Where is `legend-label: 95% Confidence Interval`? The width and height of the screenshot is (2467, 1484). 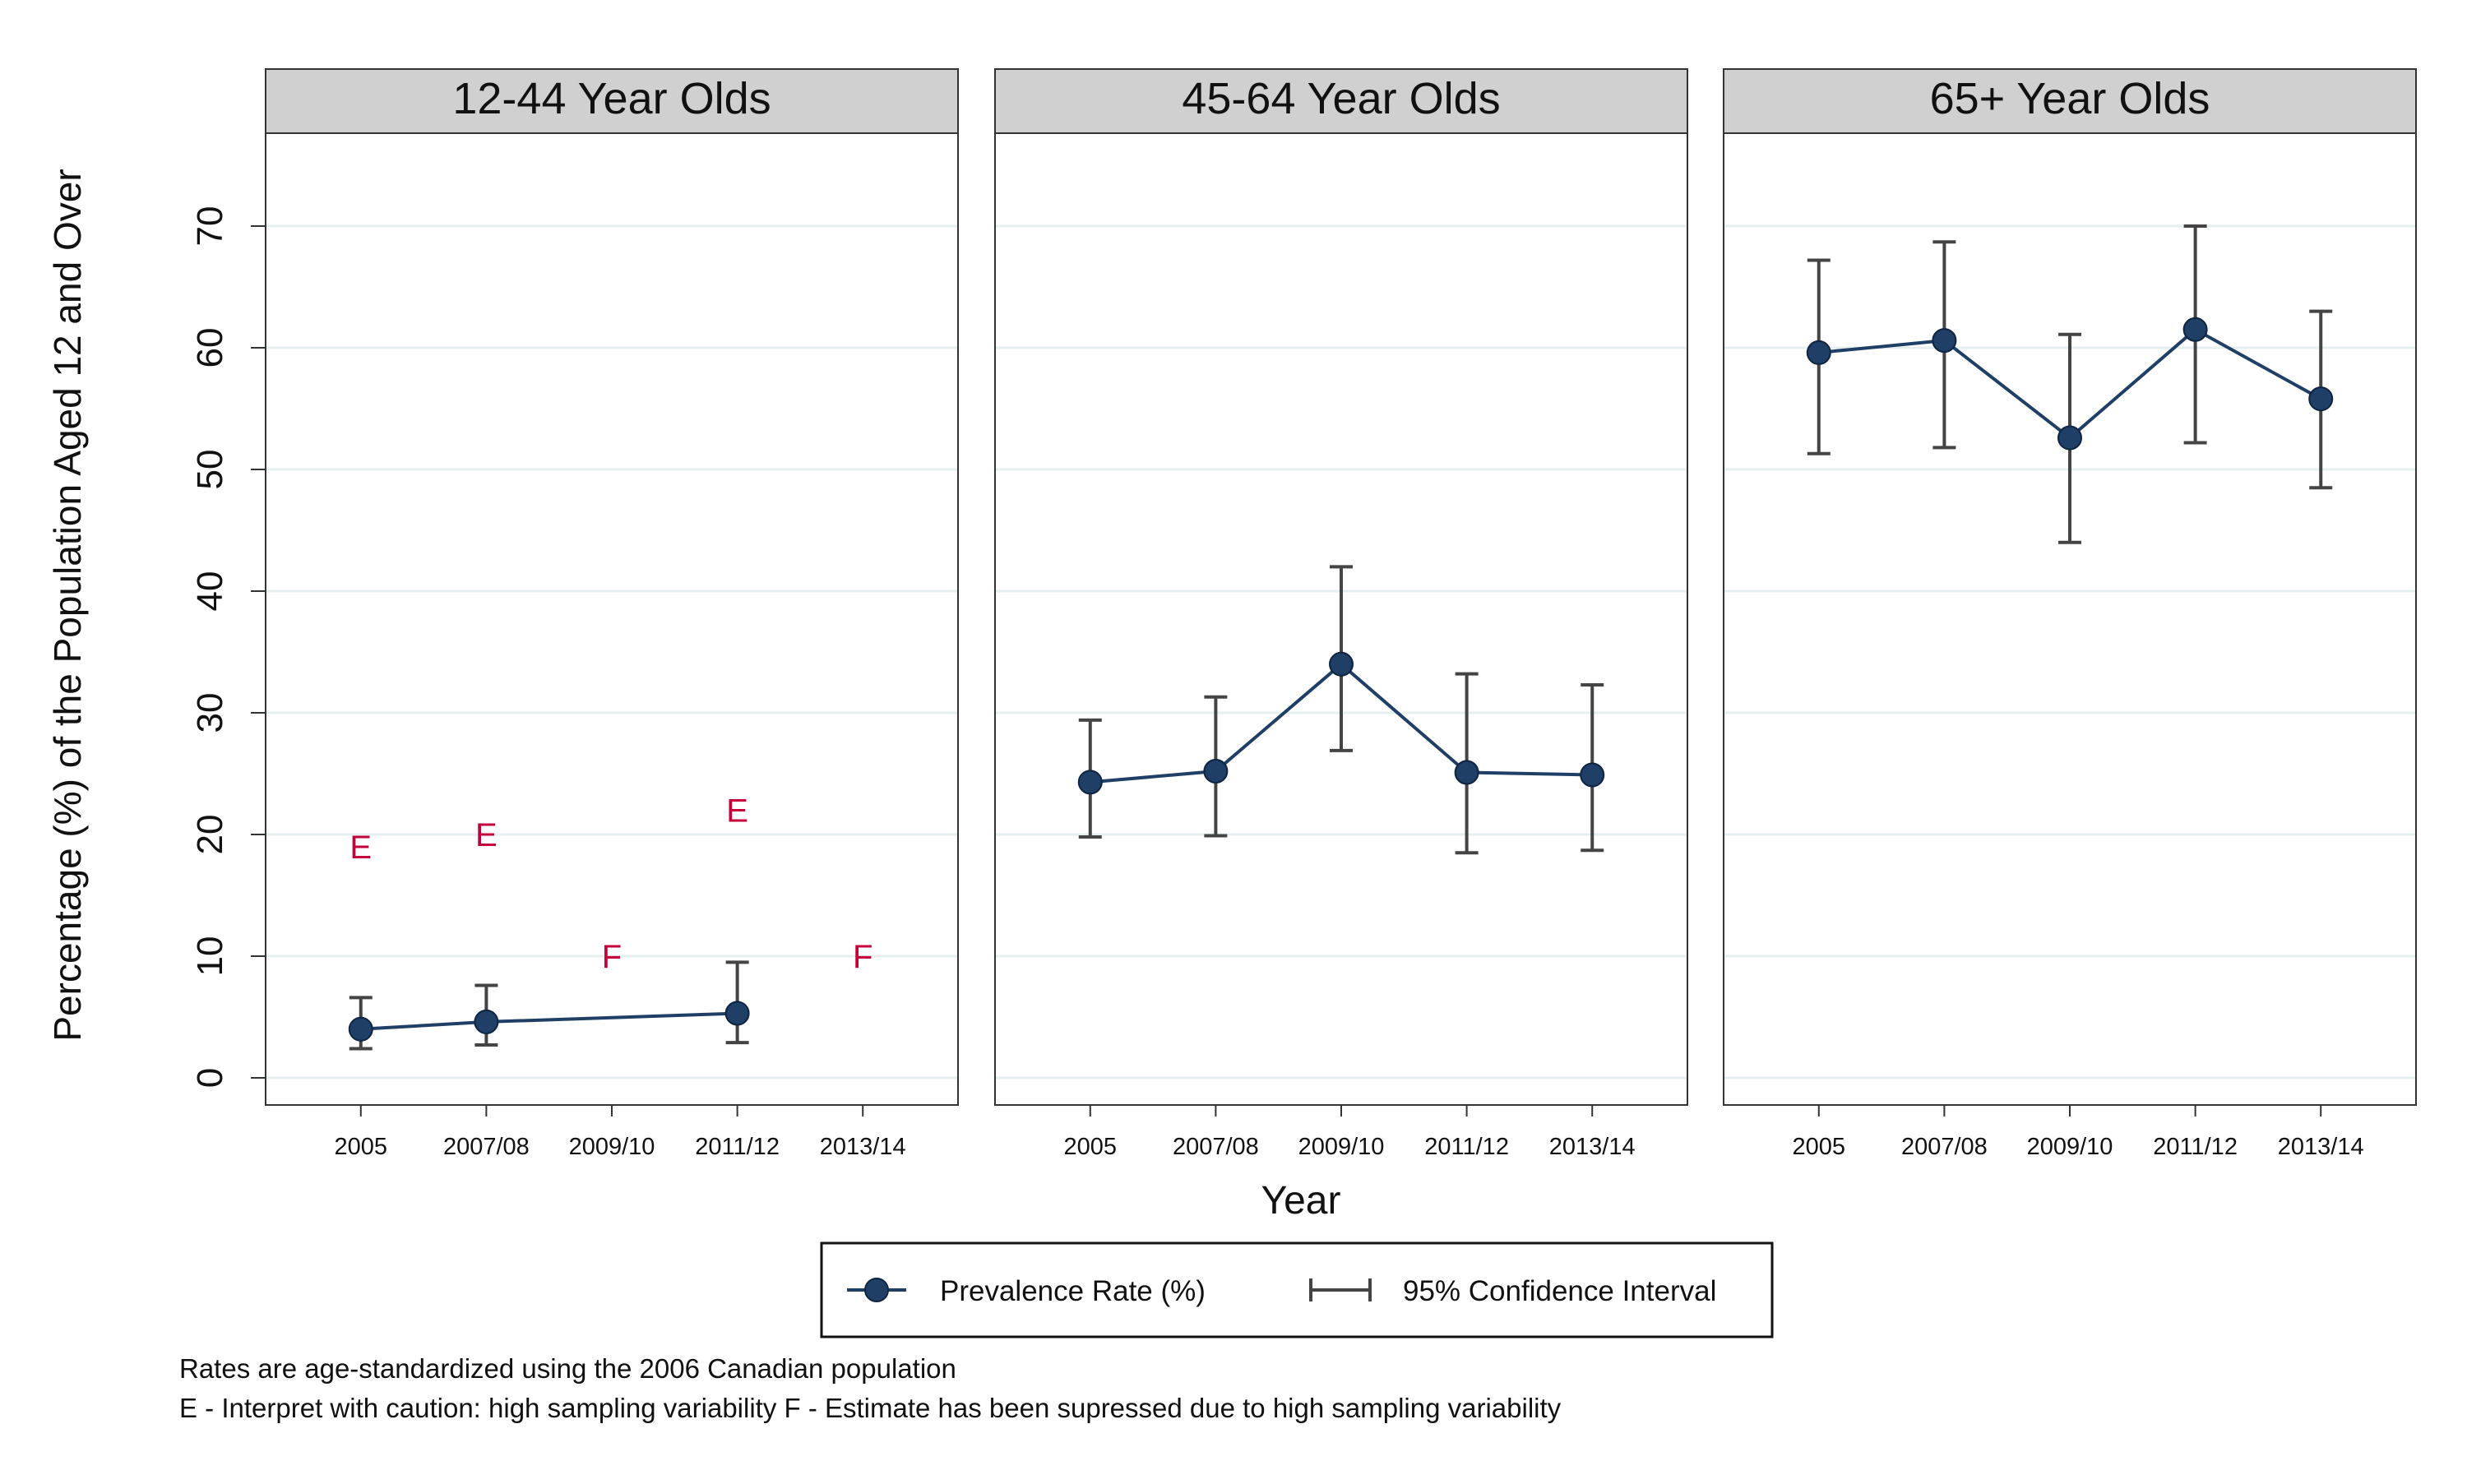
legend-label: 95% Confidence Interval is located at coordinates (1560, 1291).